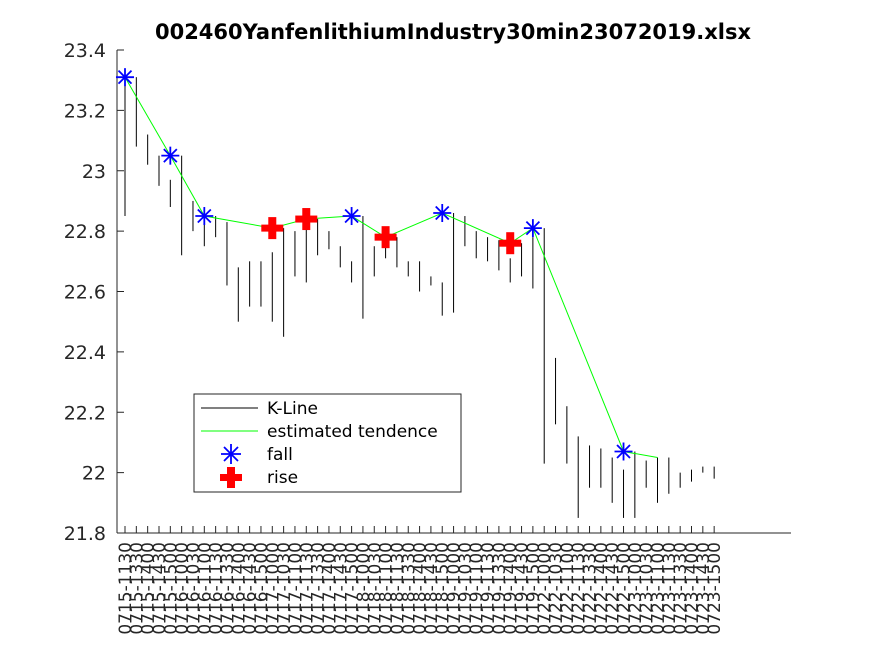  I want to click on x-tick-label: 0716-1430, so click(251, 588).